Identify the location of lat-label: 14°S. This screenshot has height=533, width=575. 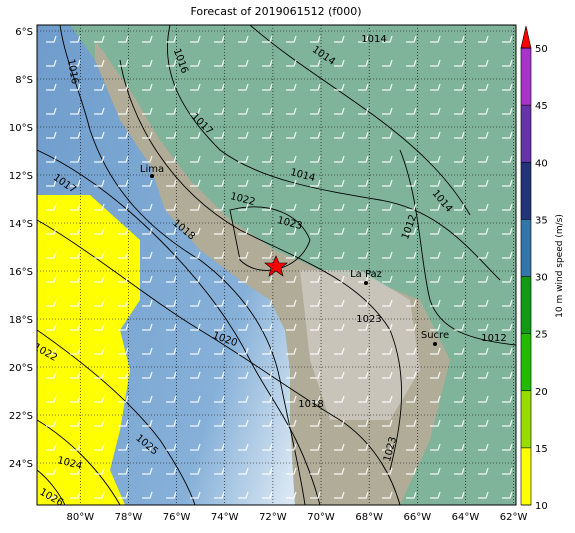
(21, 224).